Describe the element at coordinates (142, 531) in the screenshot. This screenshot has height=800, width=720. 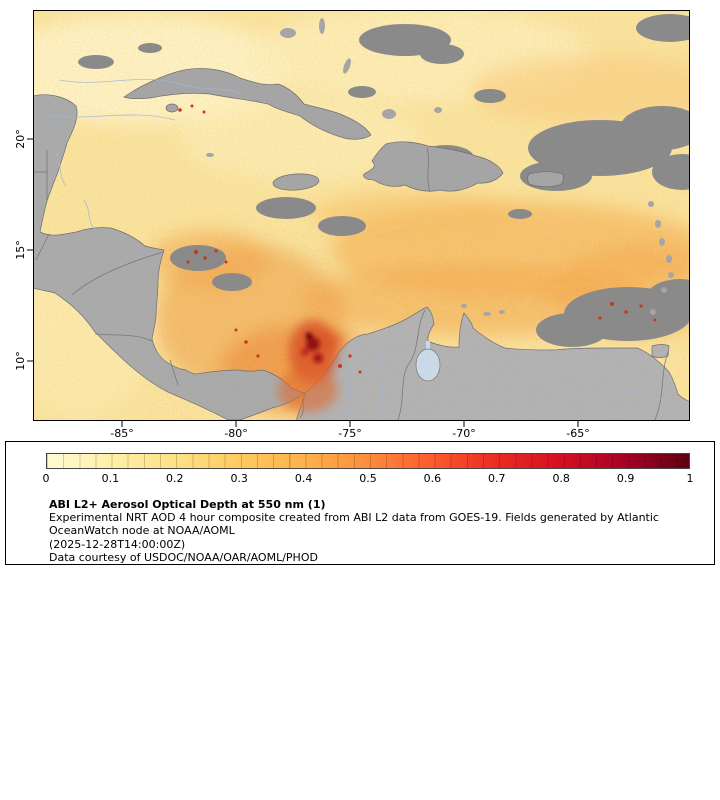
I see `legend-line-2: OceanWatch node at NOAA/AOML` at that location.